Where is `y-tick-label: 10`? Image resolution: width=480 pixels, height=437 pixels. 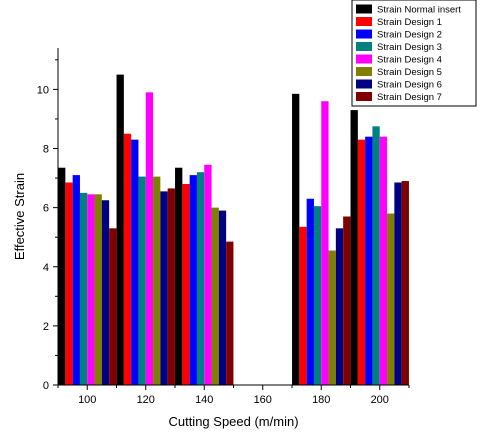 y-tick-label: 10 is located at coordinates (43, 90).